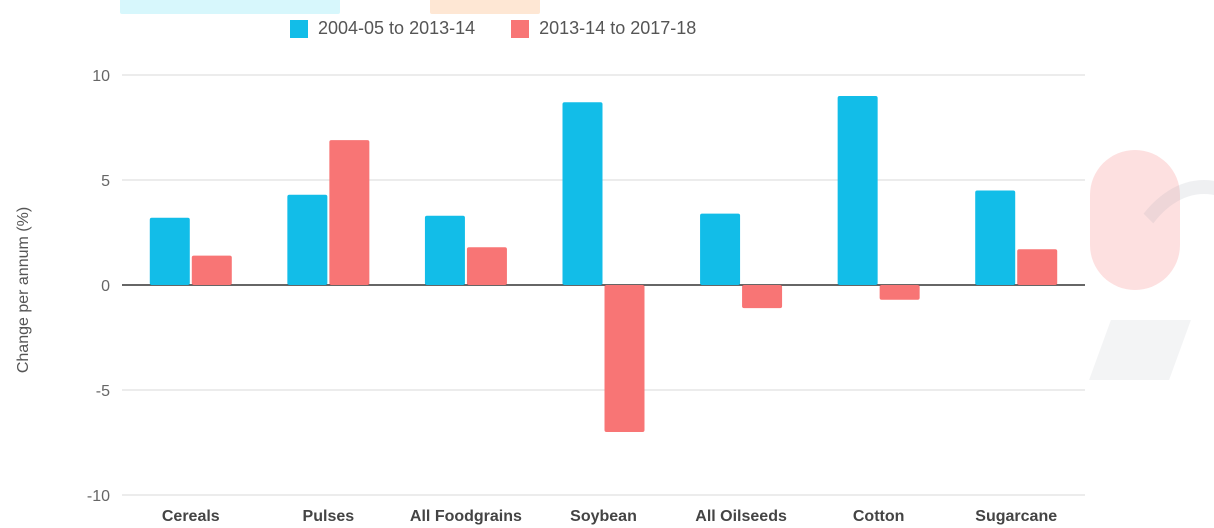 This screenshot has height=528, width=1214. Describe the element at coordinates (101, 76) in the screenshot. I see `y-tick-label: 10` at that location.